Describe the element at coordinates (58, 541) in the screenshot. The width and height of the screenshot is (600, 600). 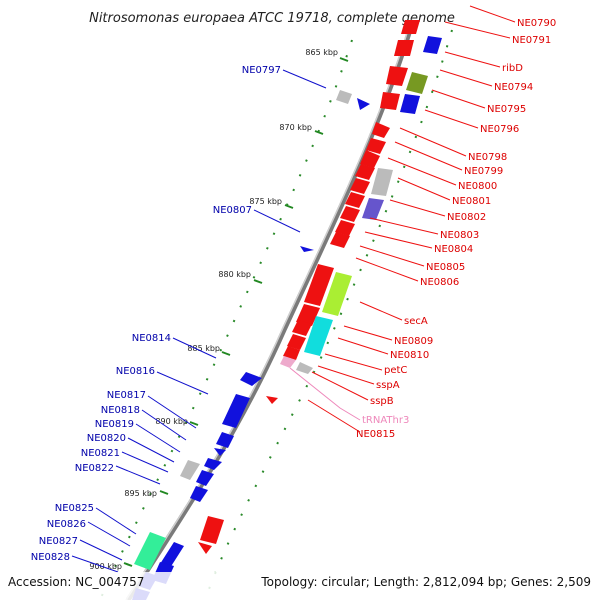
I see `gene-label: NE0827` at that location.